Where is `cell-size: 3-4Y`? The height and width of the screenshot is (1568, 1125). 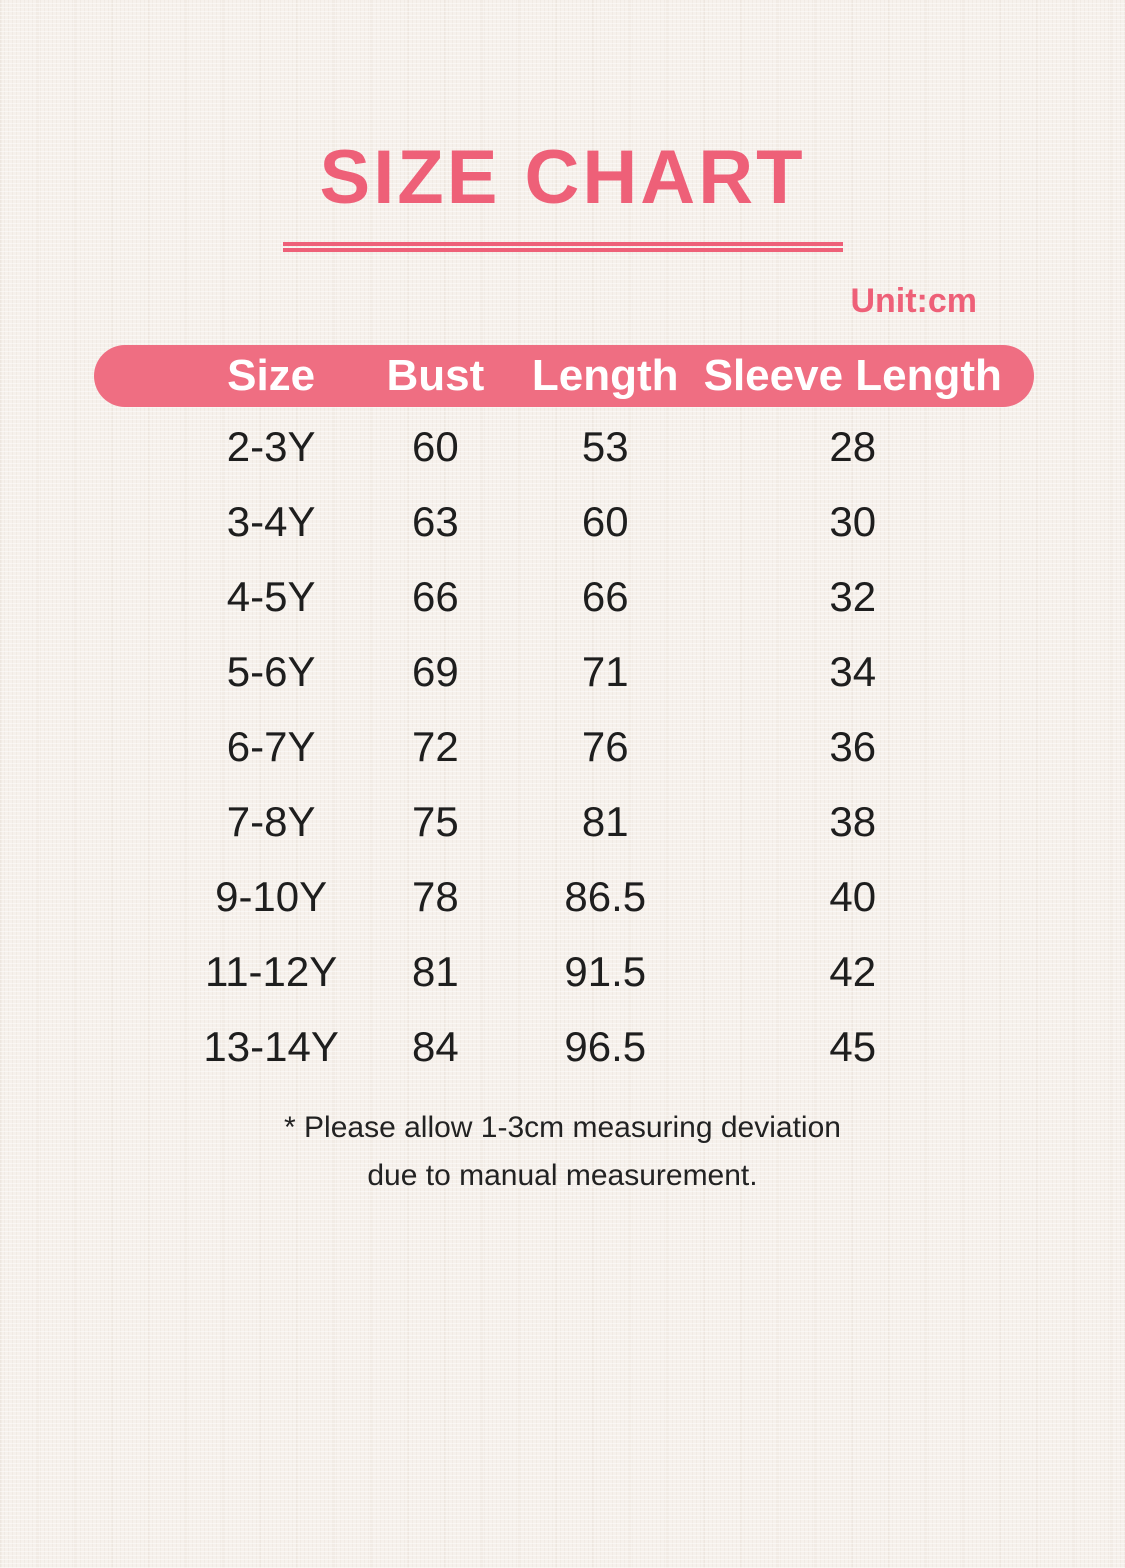 cell-size: 3-4Y is located at coordinates (271, 521).